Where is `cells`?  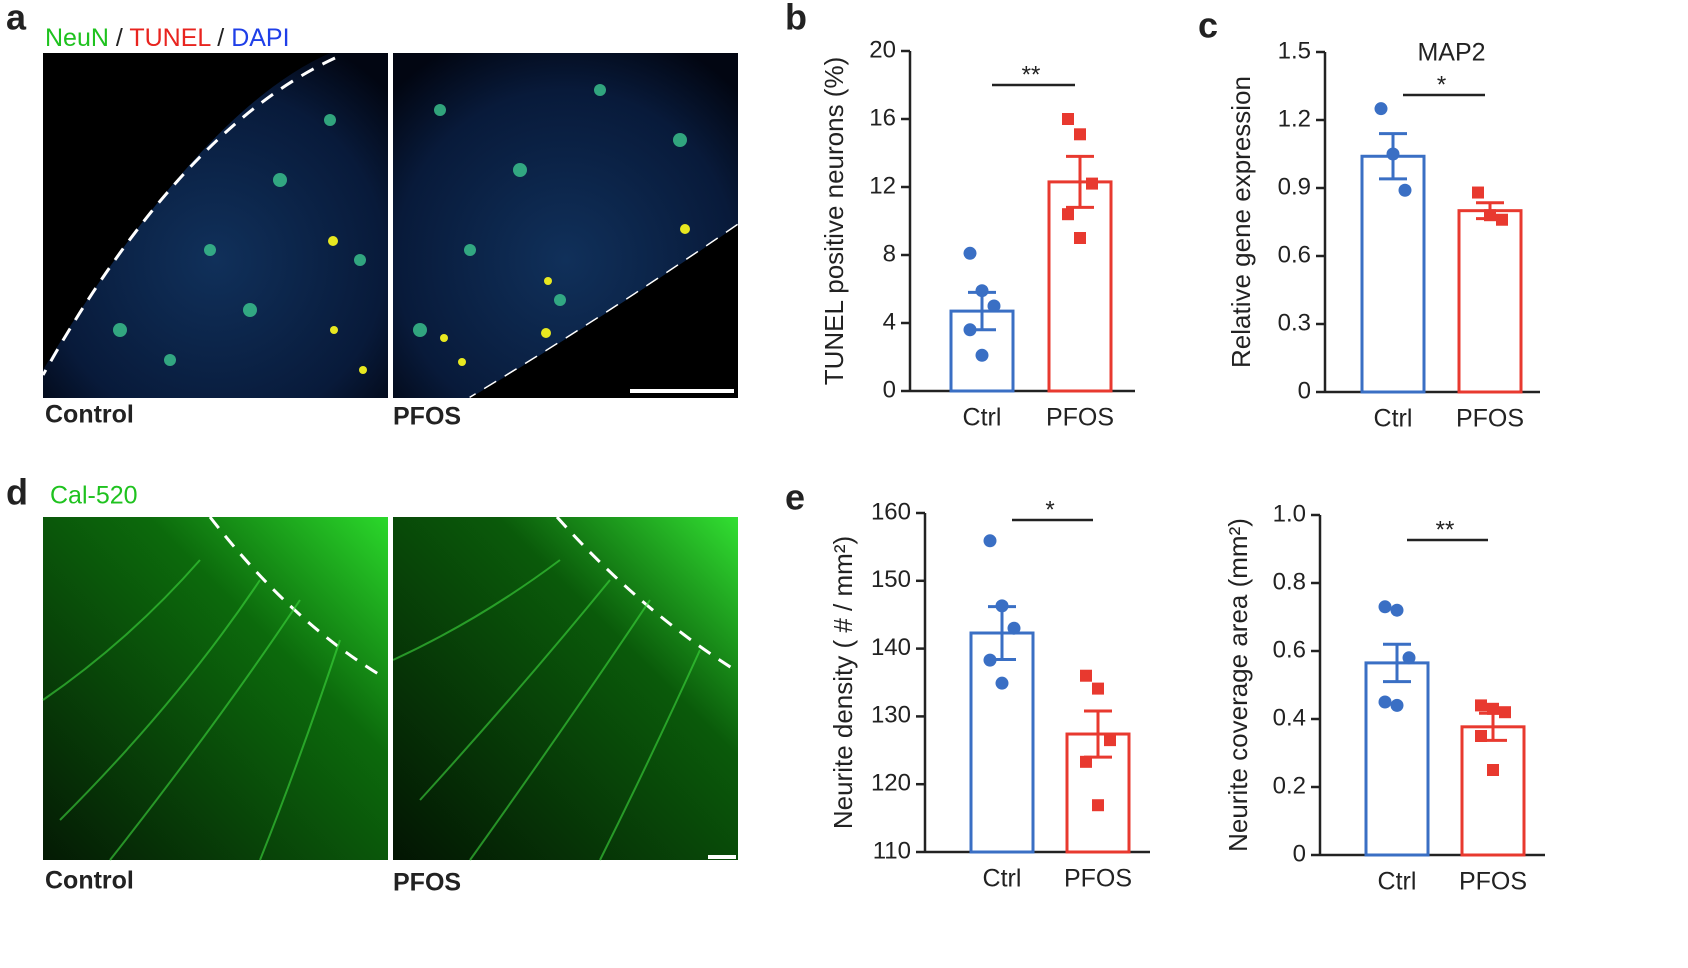 cells is located at coordinates (400, 225).